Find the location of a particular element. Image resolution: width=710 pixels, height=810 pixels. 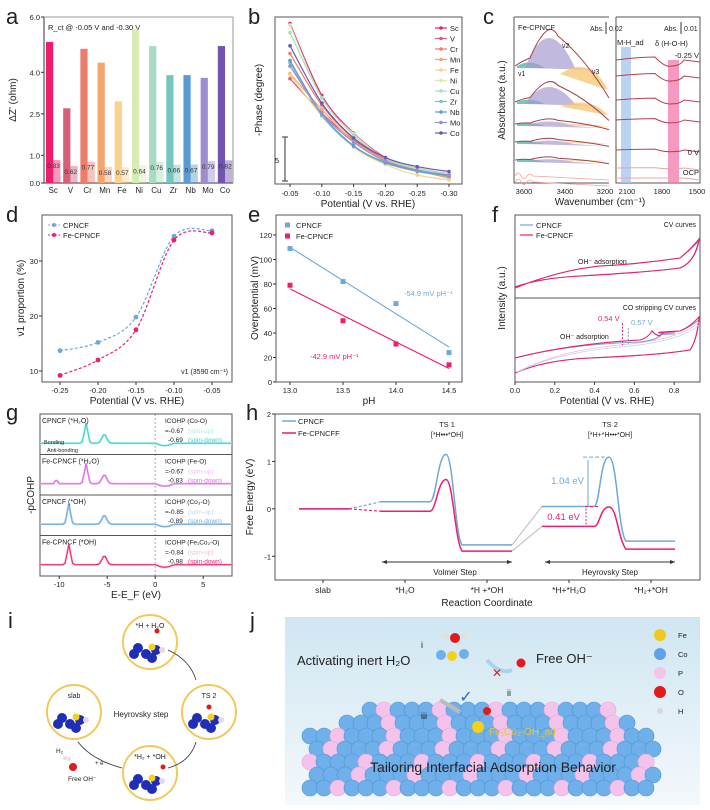

y-tick-label: 80 is located at coordinates (268, 284).